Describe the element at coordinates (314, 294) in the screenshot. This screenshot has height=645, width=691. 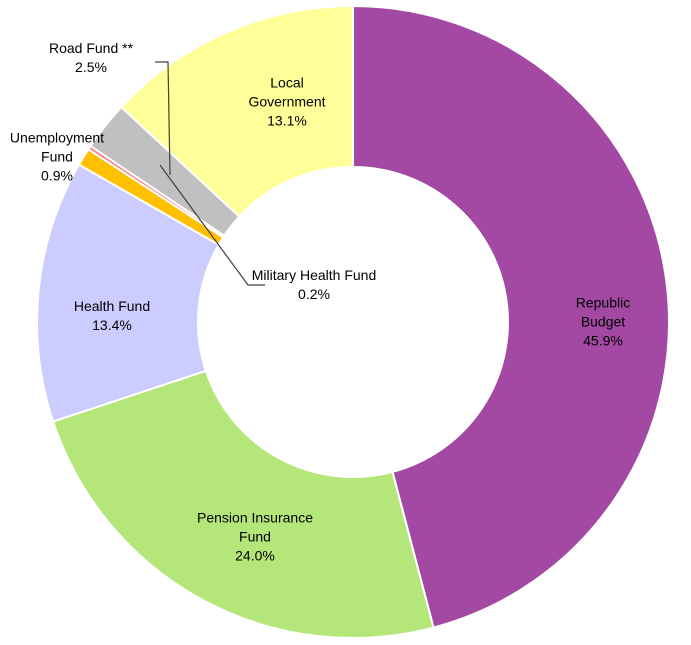
I see `value-label: 0.2%` at that location.